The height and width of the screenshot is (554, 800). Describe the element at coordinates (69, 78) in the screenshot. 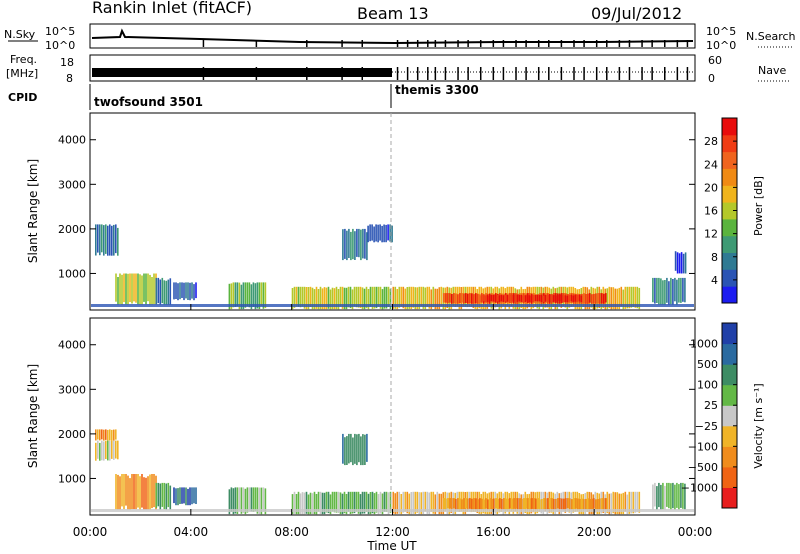

I see `freq-tick-bottom: 8` at that location.